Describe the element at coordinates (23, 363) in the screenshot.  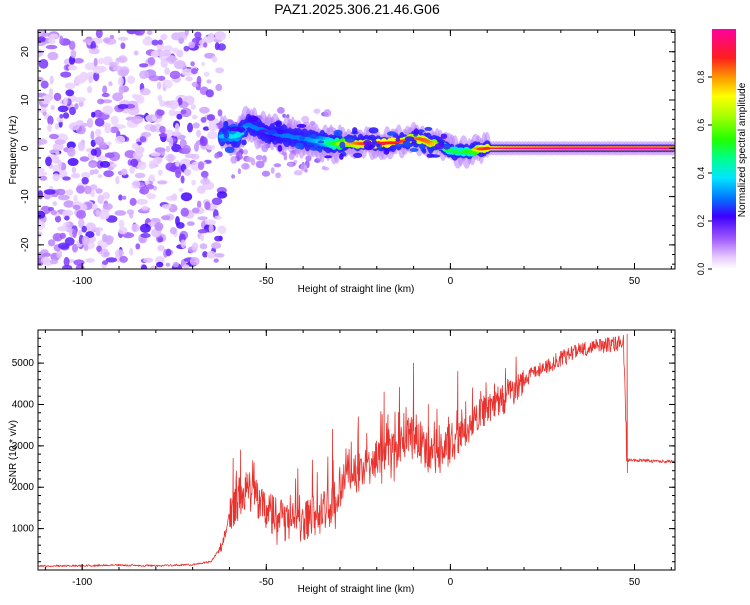
I see `y-tick-label: 5000` at that location.